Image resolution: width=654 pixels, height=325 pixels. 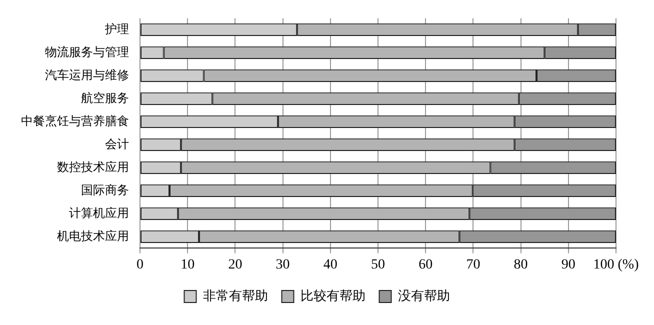 What do you see at coordinates (378, 264) in the screenshot?
I see `x-tick-label: 50` at bounding box center [378, 264].